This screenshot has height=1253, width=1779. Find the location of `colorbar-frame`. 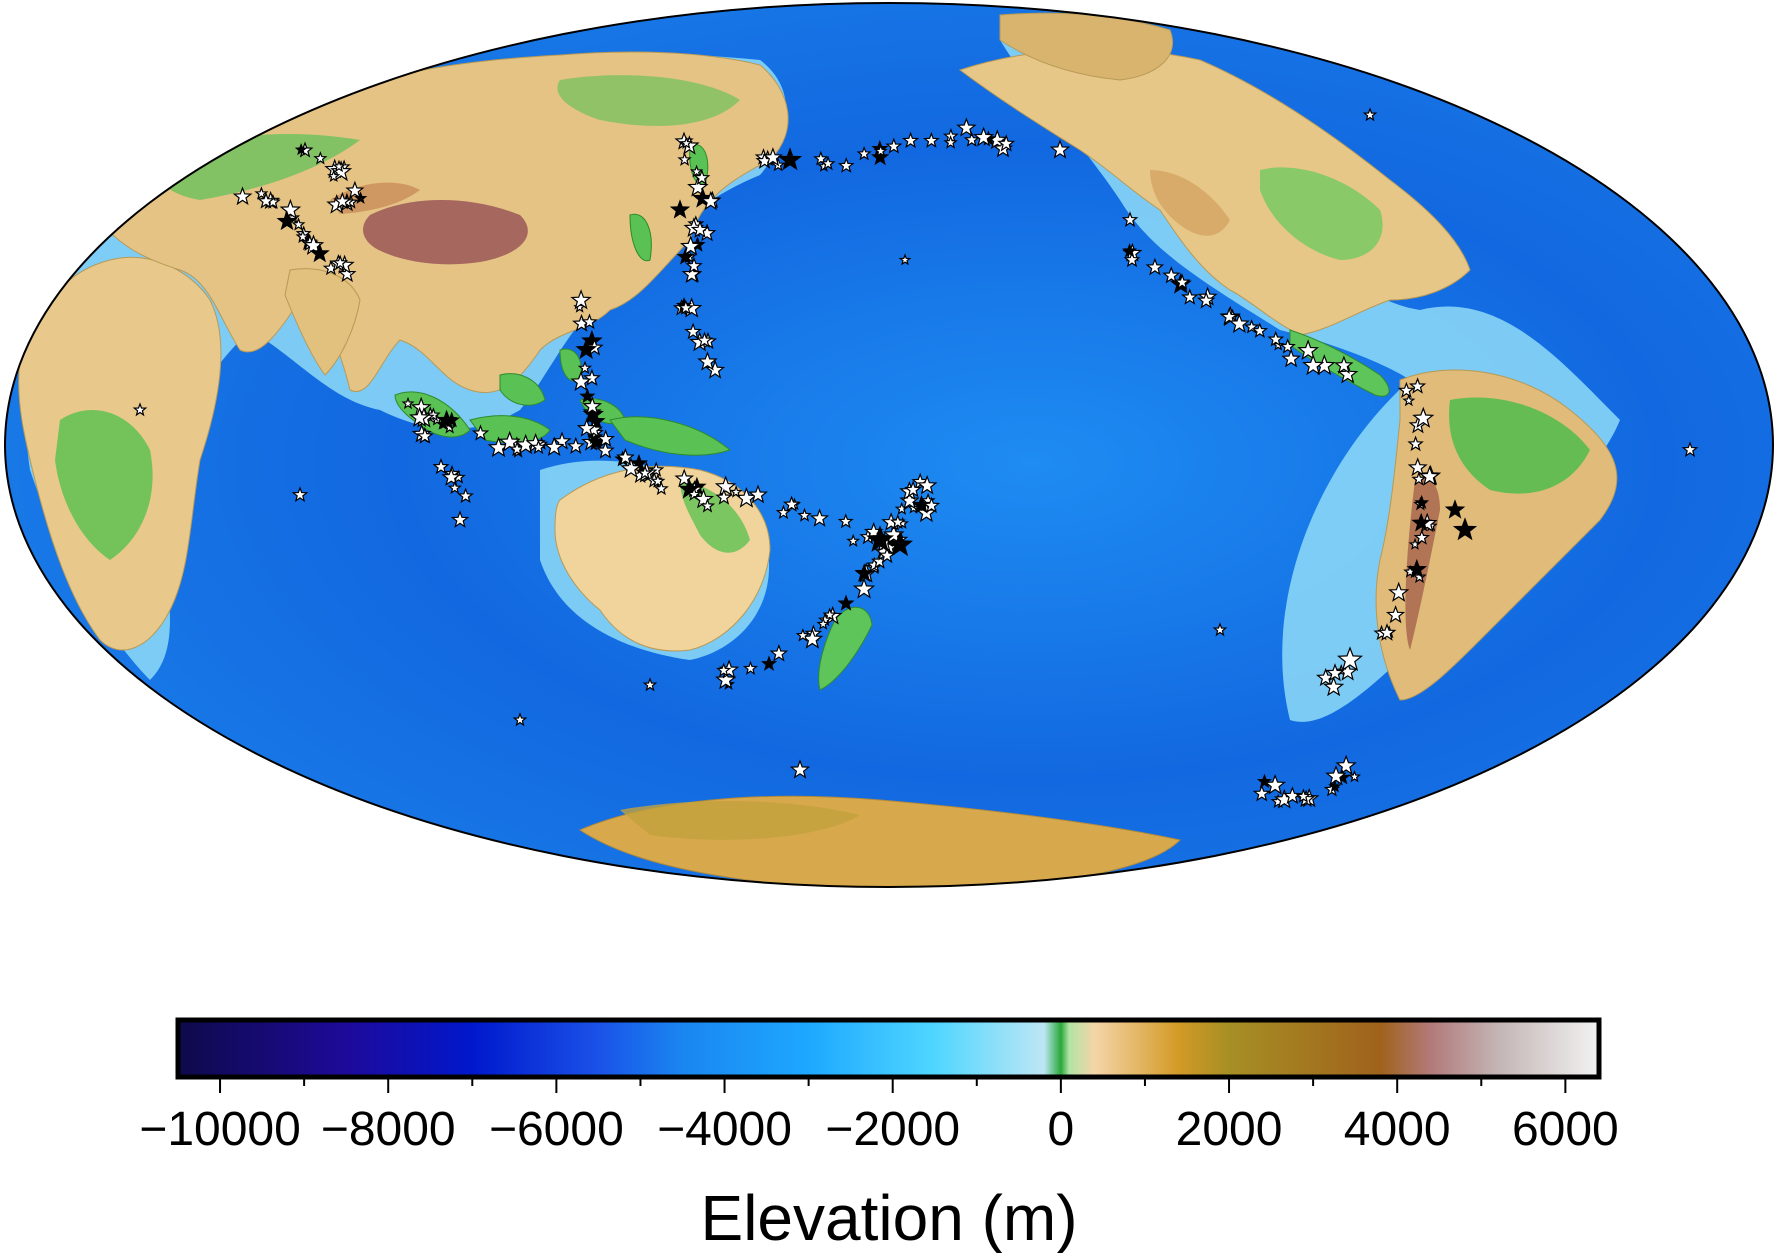

colorbar-frame is located at coordinates (888, 1048).